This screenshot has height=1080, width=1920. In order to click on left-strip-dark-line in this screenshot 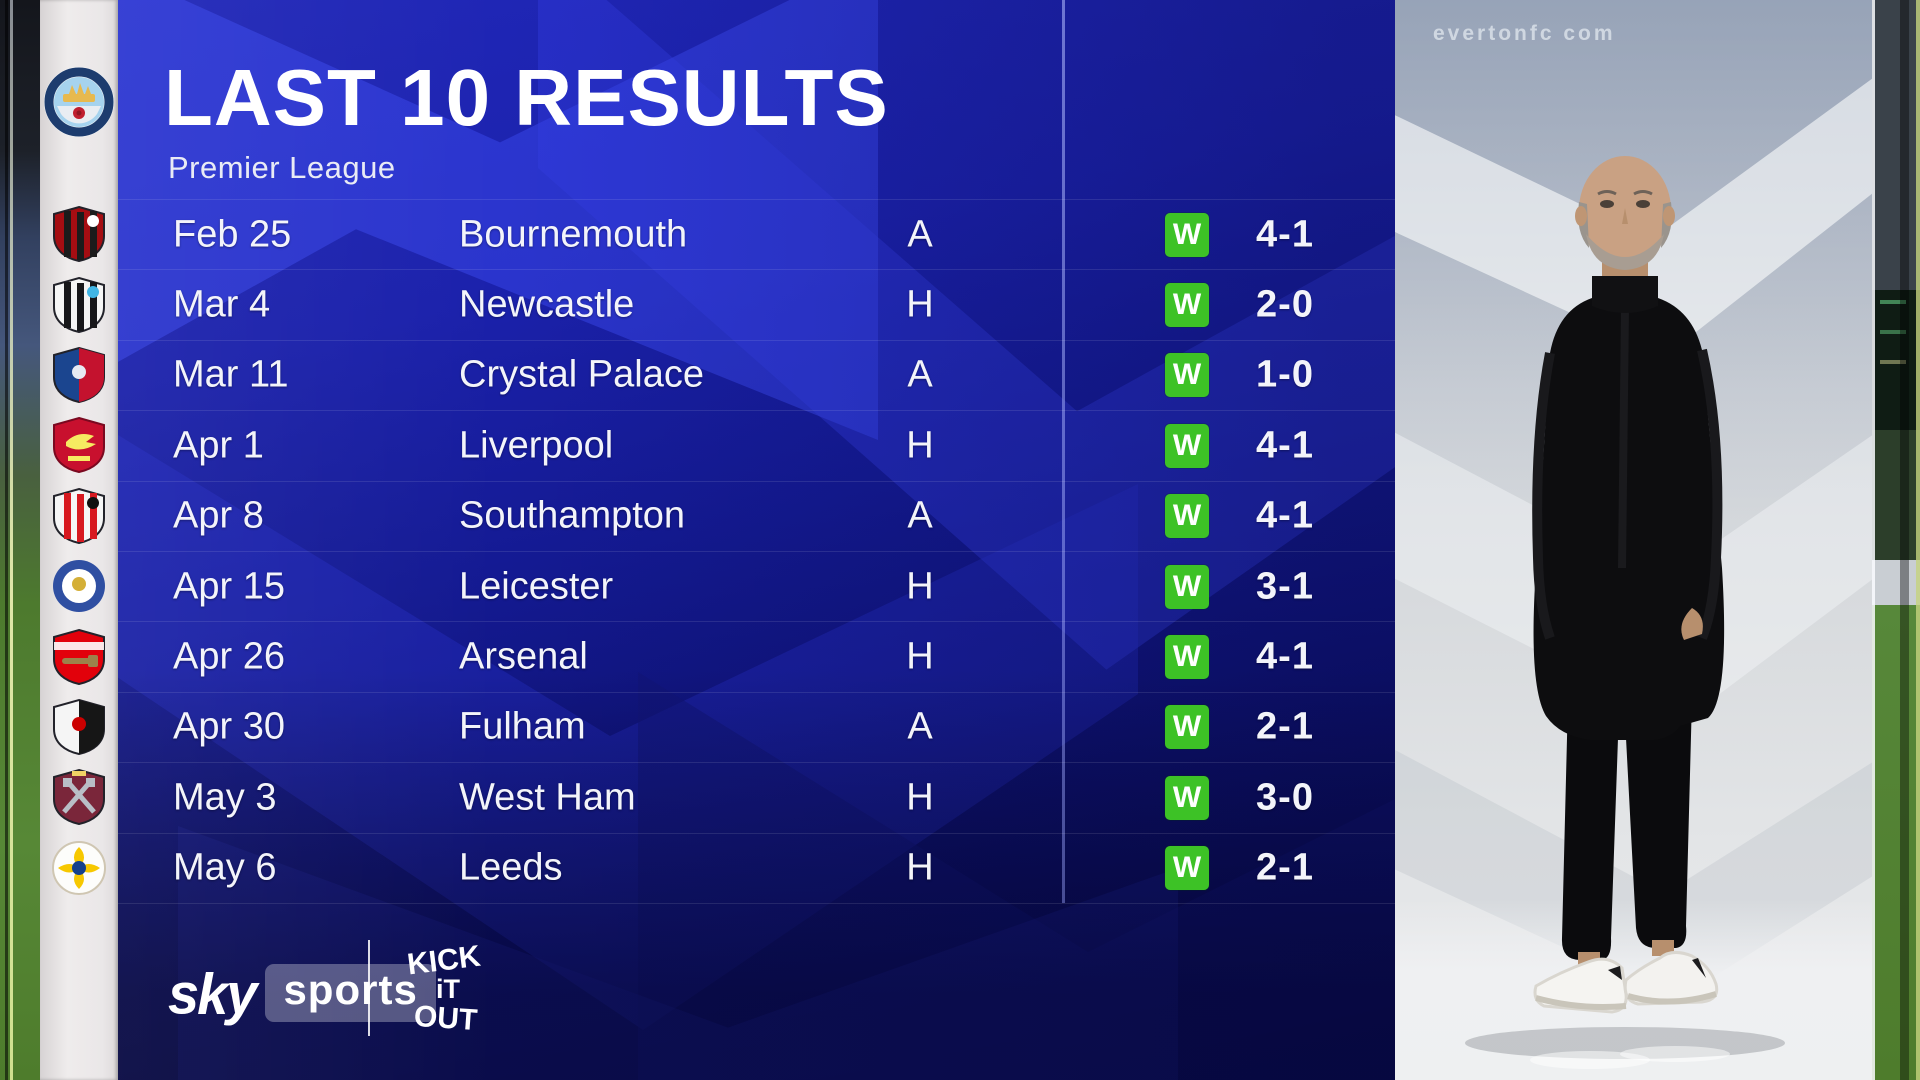, I will do `click(6, 540)`.